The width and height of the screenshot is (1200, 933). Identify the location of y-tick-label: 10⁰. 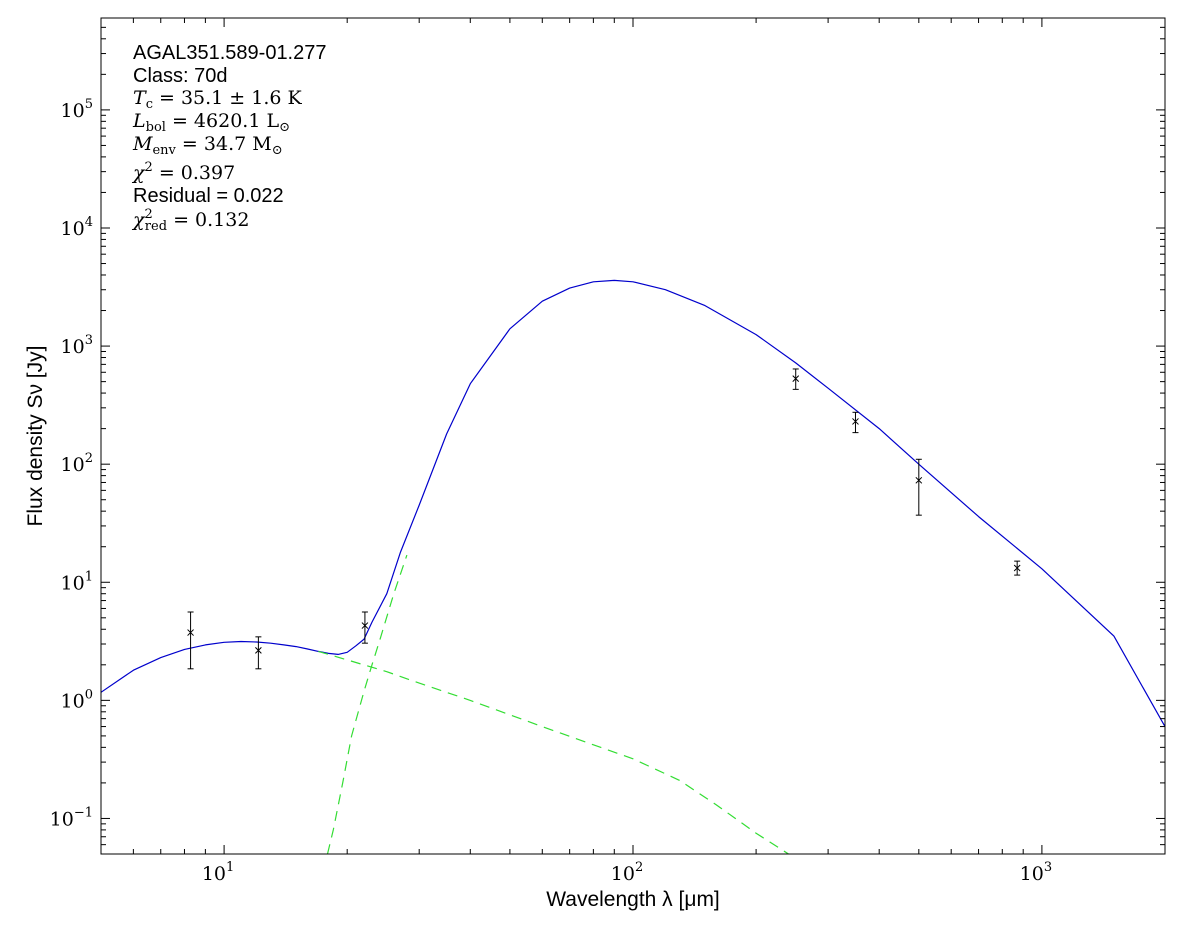
(77, 699).